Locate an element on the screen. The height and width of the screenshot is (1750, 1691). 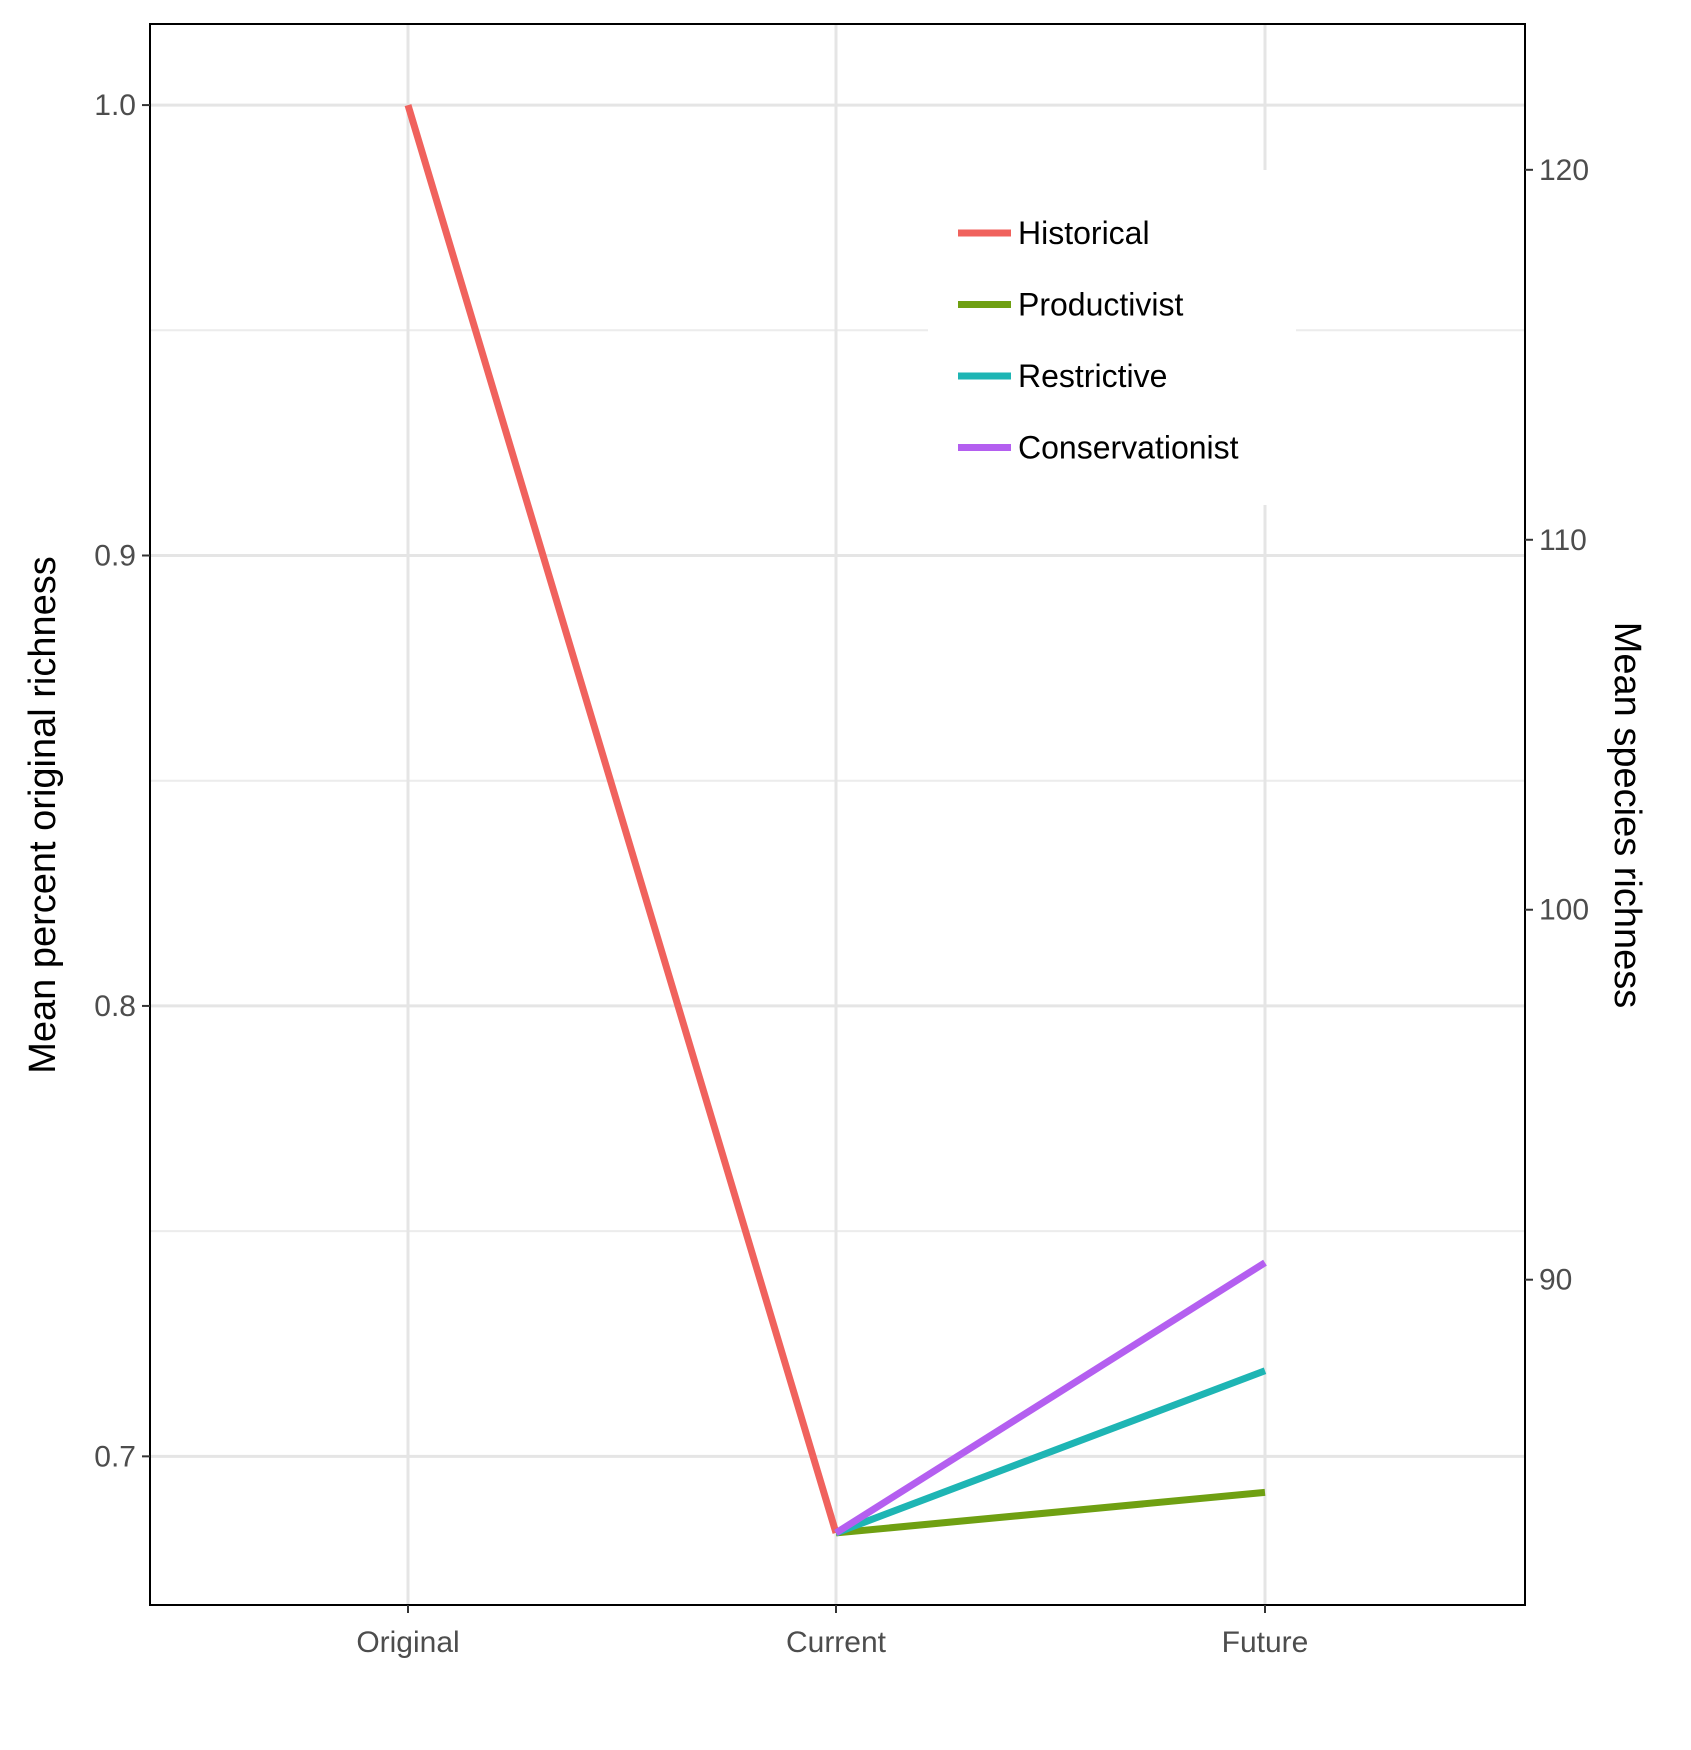
series-line-restrictive is located at coordinates (1050, 1452).